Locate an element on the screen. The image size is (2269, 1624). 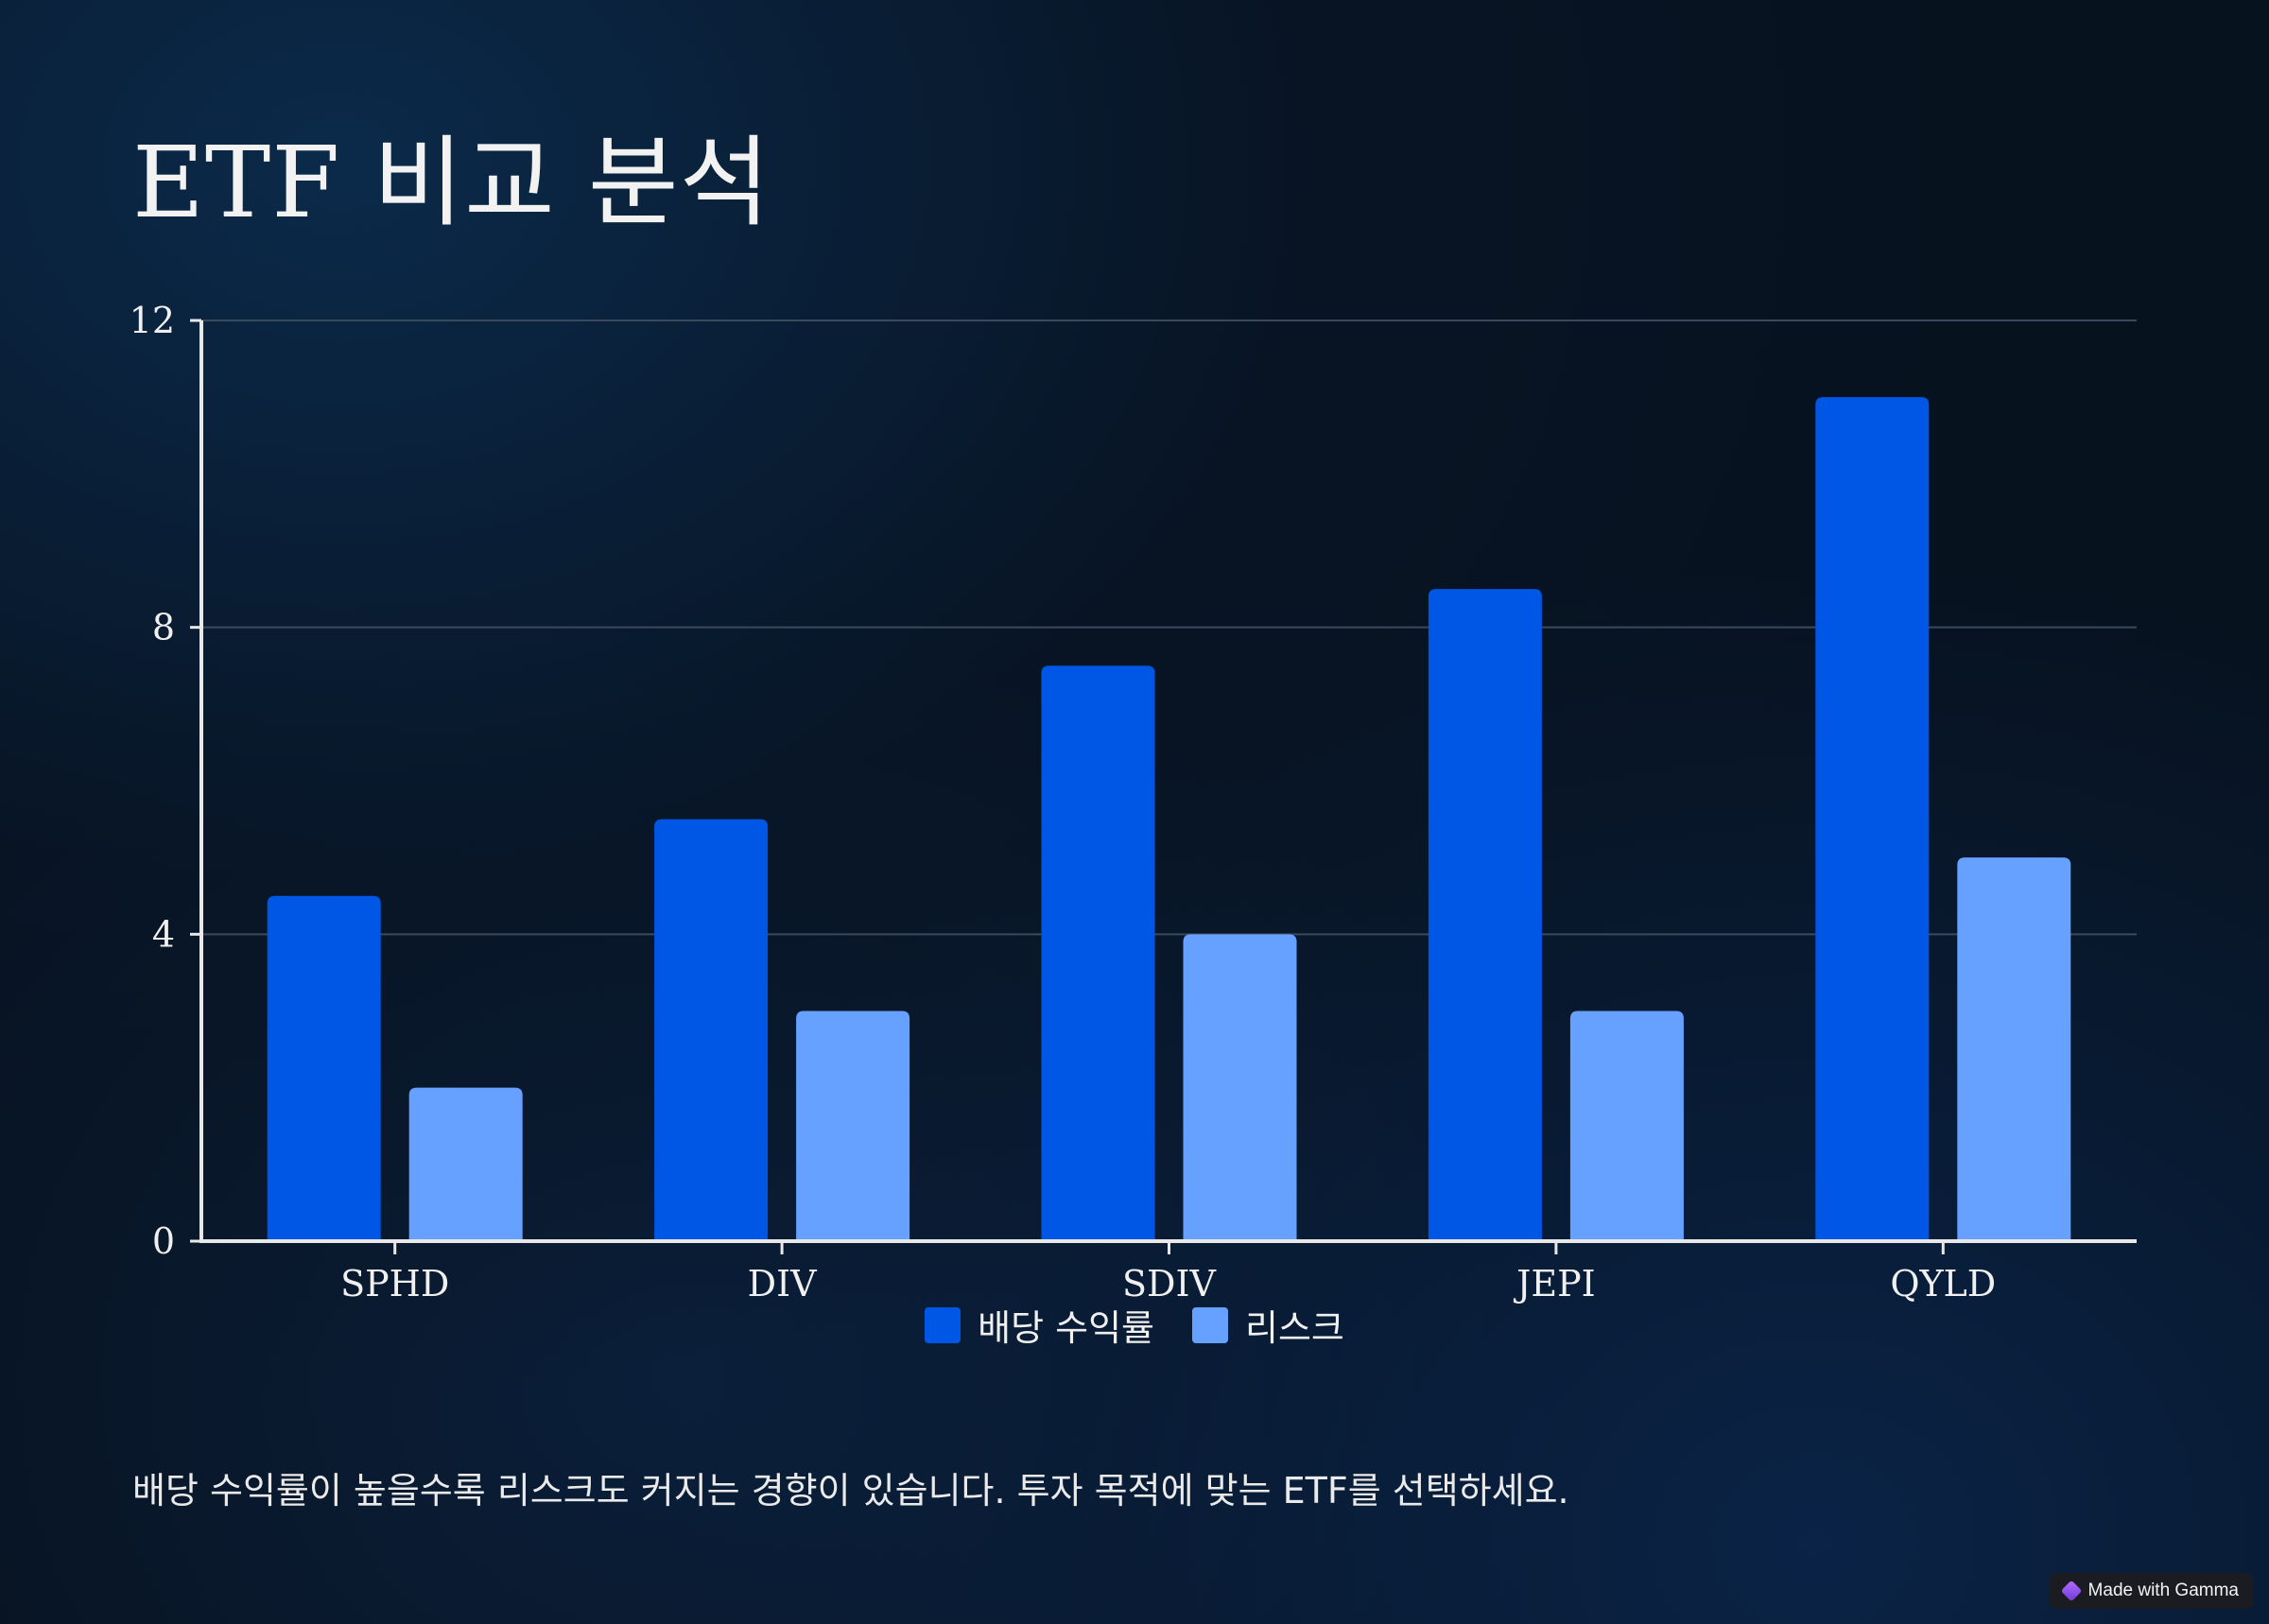
legend-label-dividend: 배당 수익률 is located at coordinates (1066, 1328).